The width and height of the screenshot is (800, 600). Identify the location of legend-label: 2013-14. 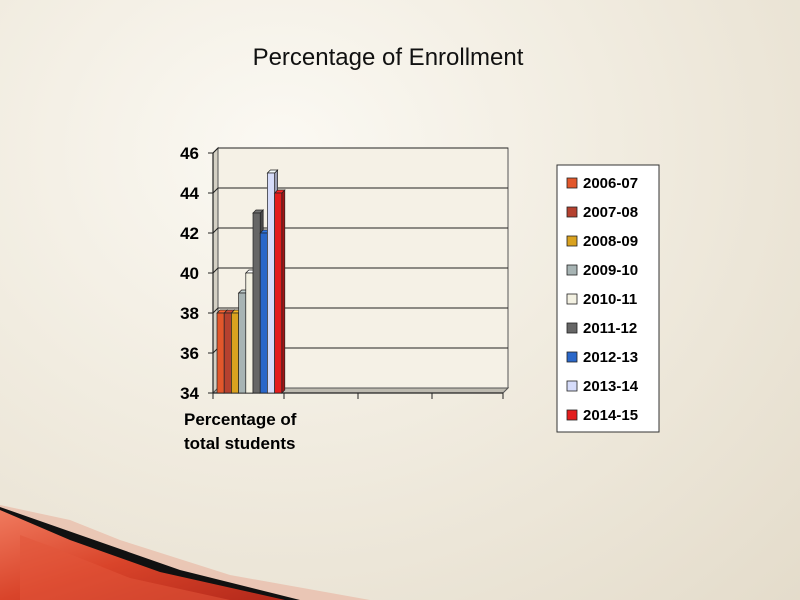
(611, 386).